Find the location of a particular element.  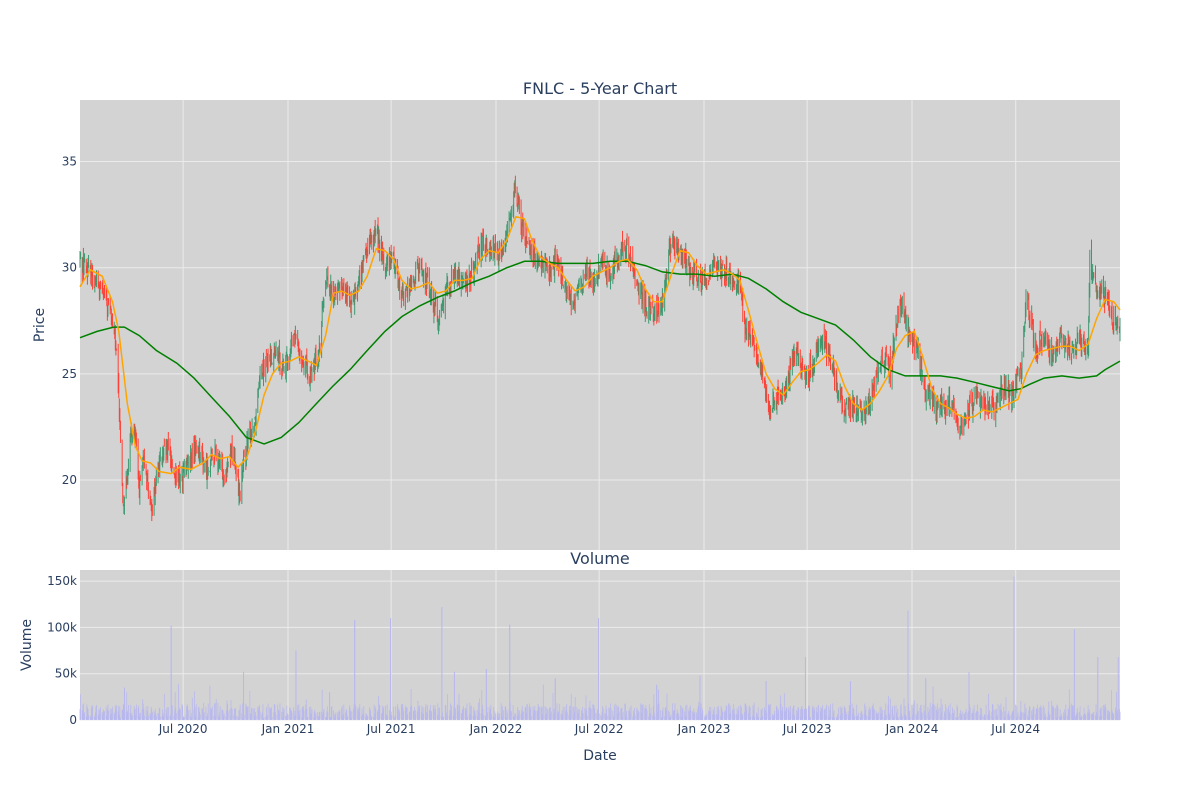

x-tick-label: Jul 2023 is located at coordinates (807, 729).